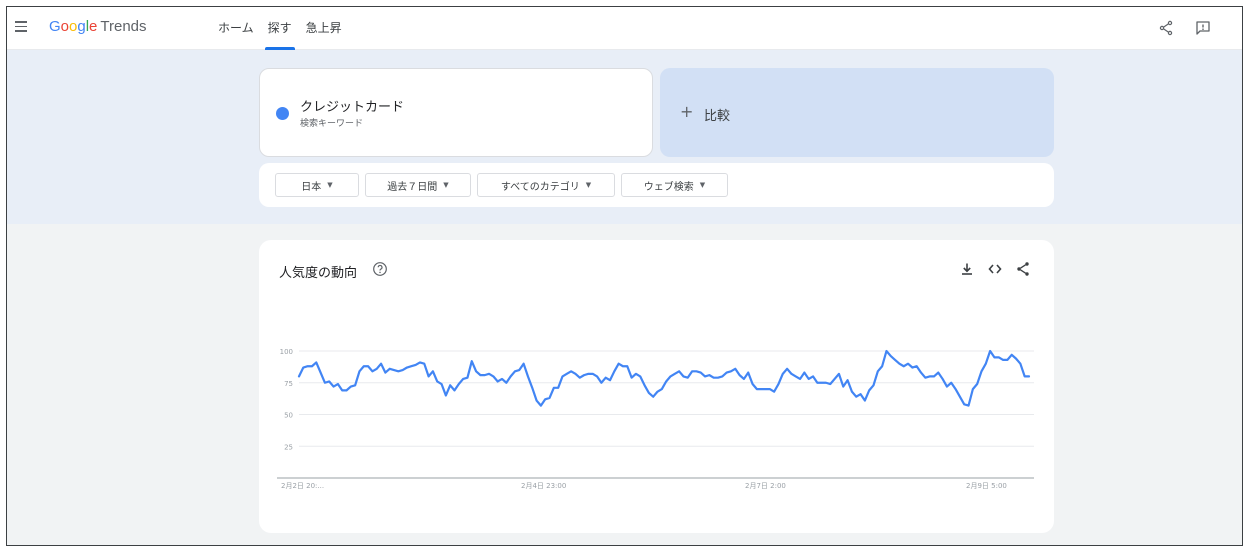 The width and height of the screenshot is (1249, 552). What do you see at coordinates (279, 48) in the screenshot?
I see `active-tab-indicator` at bounding box center [279, 48].